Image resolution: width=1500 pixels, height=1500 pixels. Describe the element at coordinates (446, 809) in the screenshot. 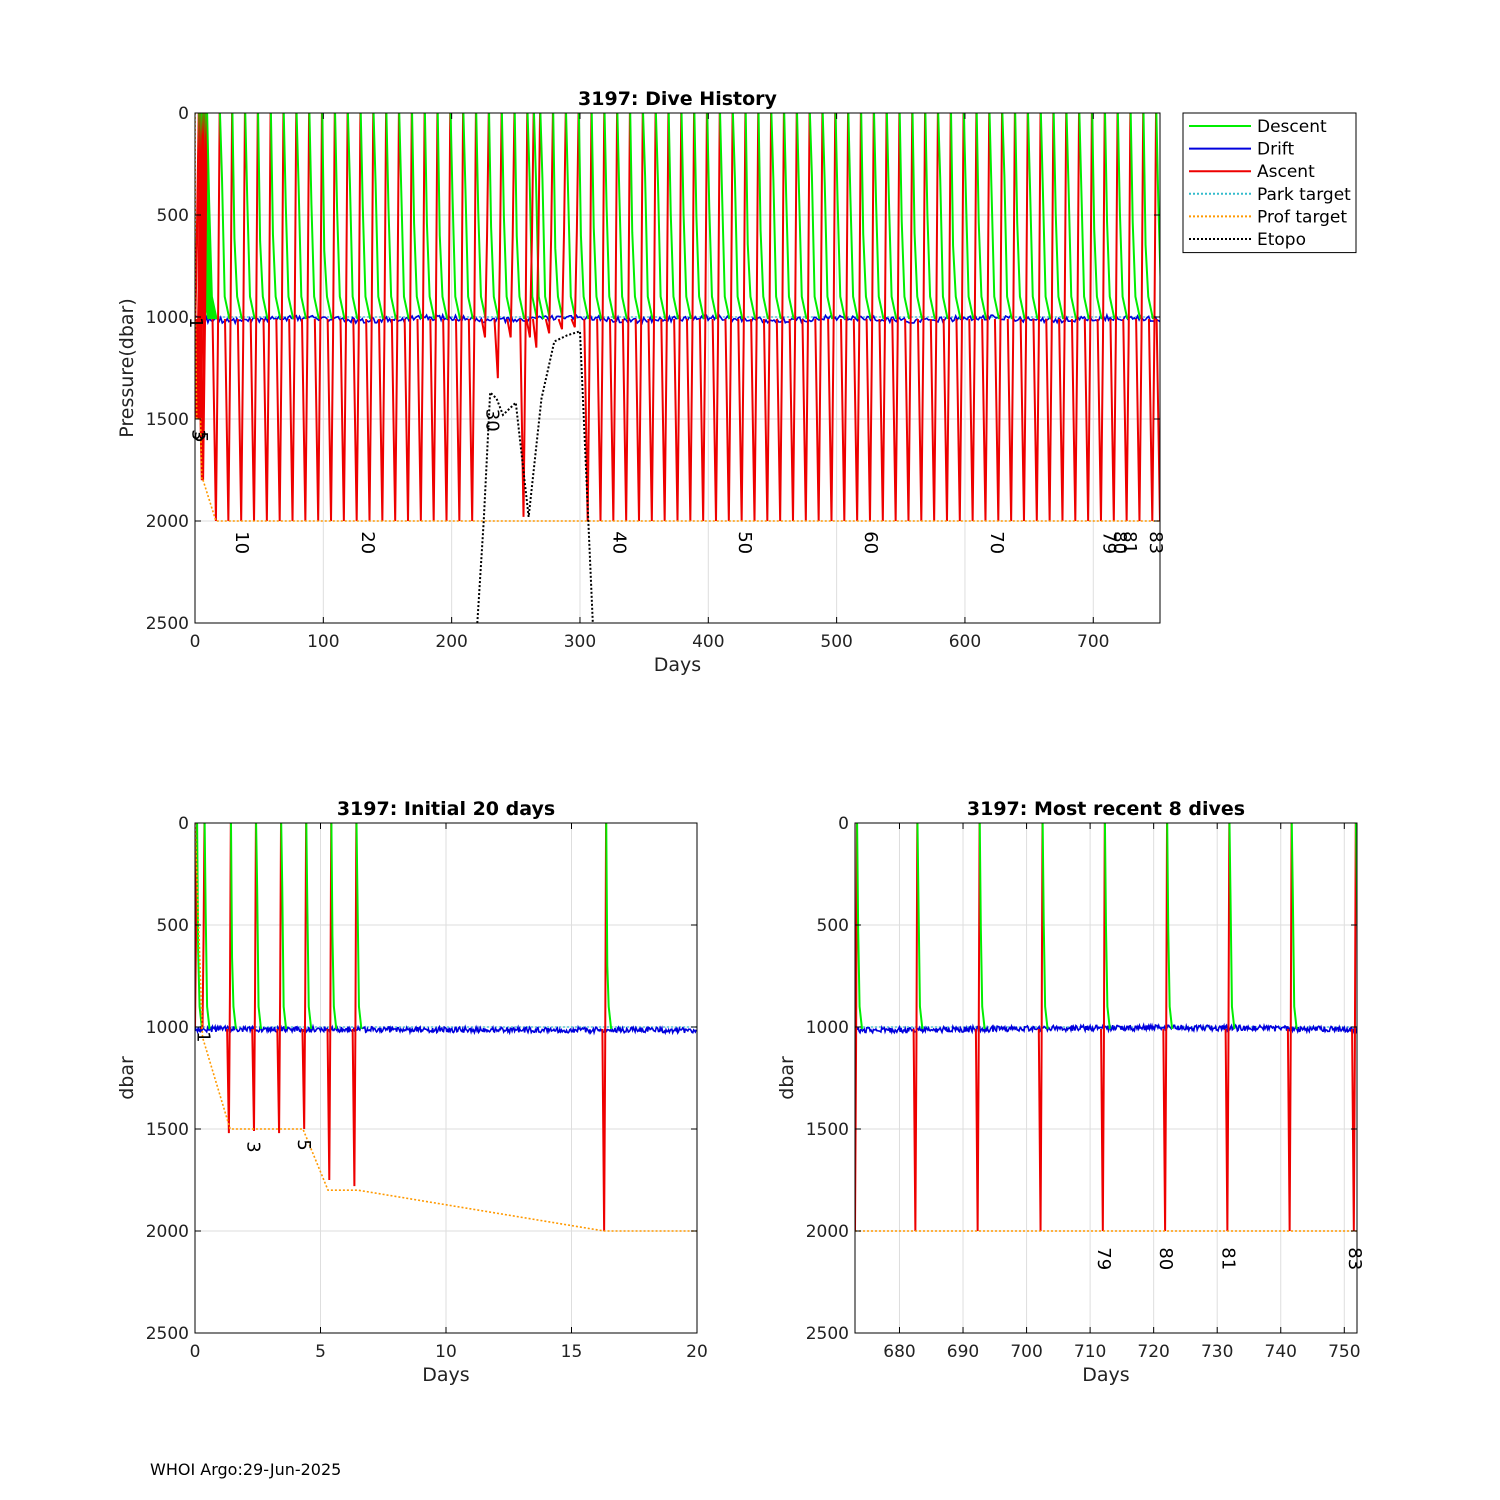

I see `chart-title: 3197: Initial 20 days` at that location.